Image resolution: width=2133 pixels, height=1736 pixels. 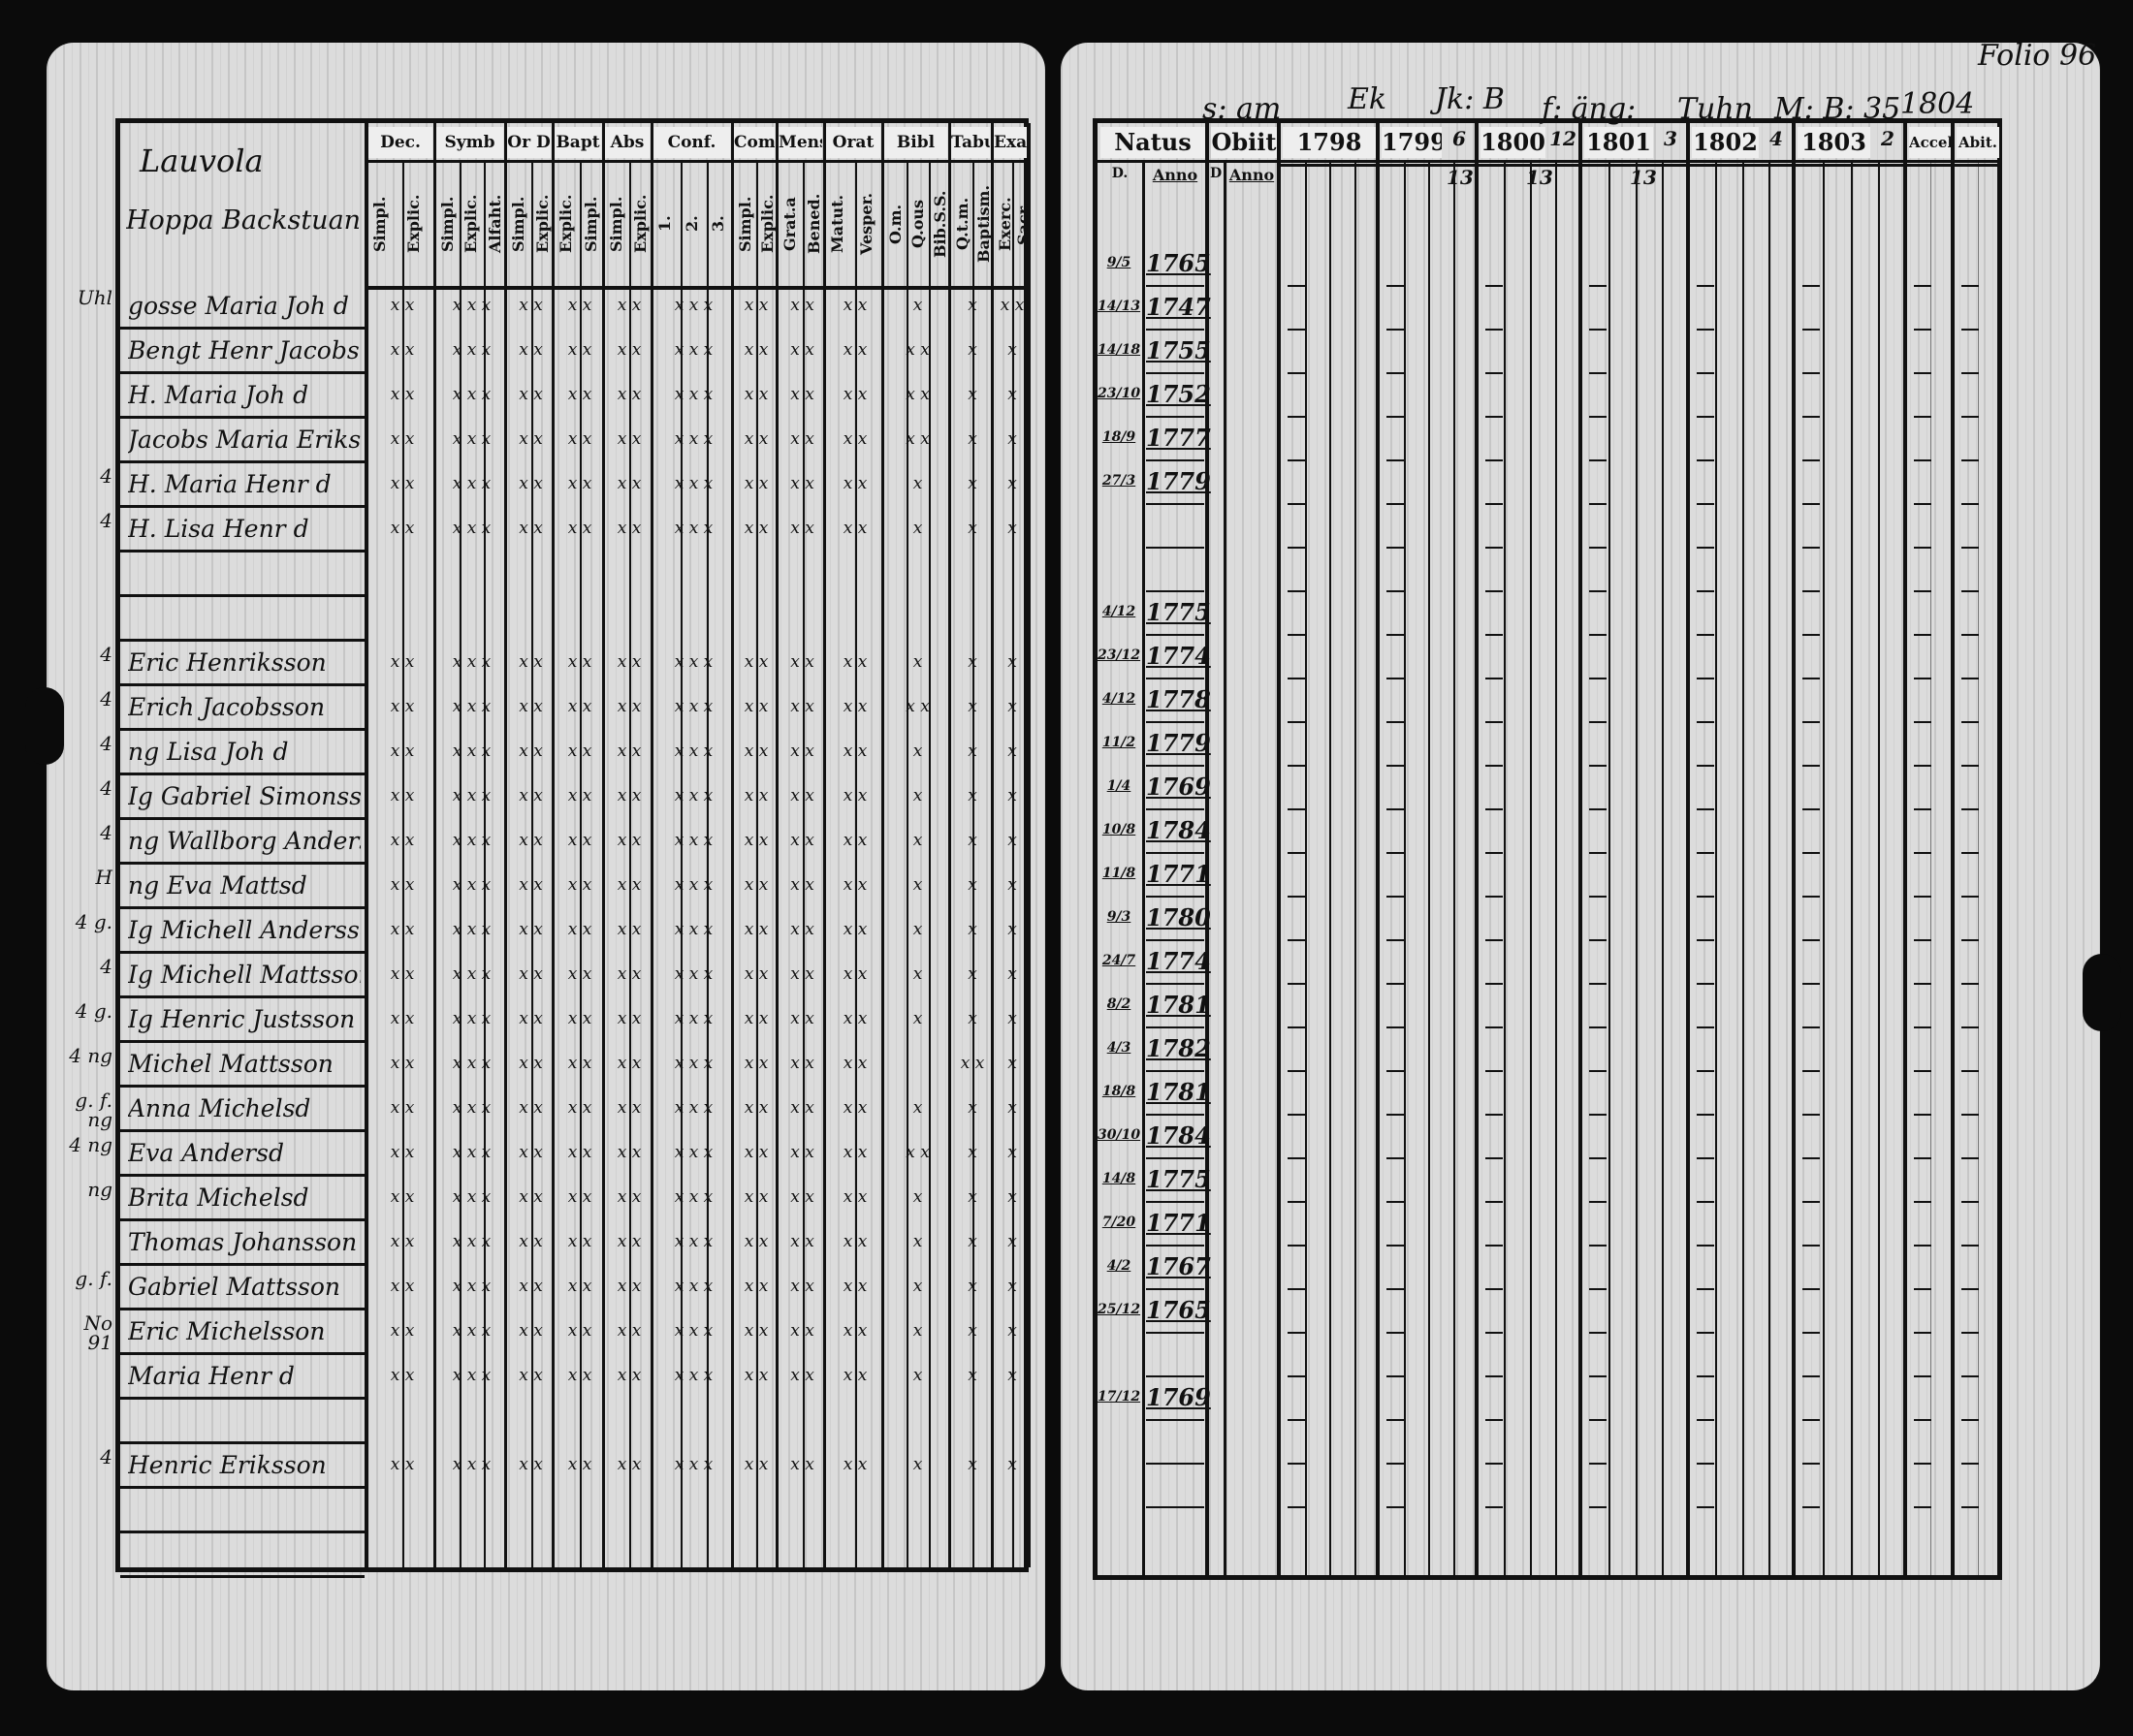 What do you see at coordinates (1178, 1179) in the screenshot?
I see `birth-year: 1775` at bounding box center [1178, 1179].